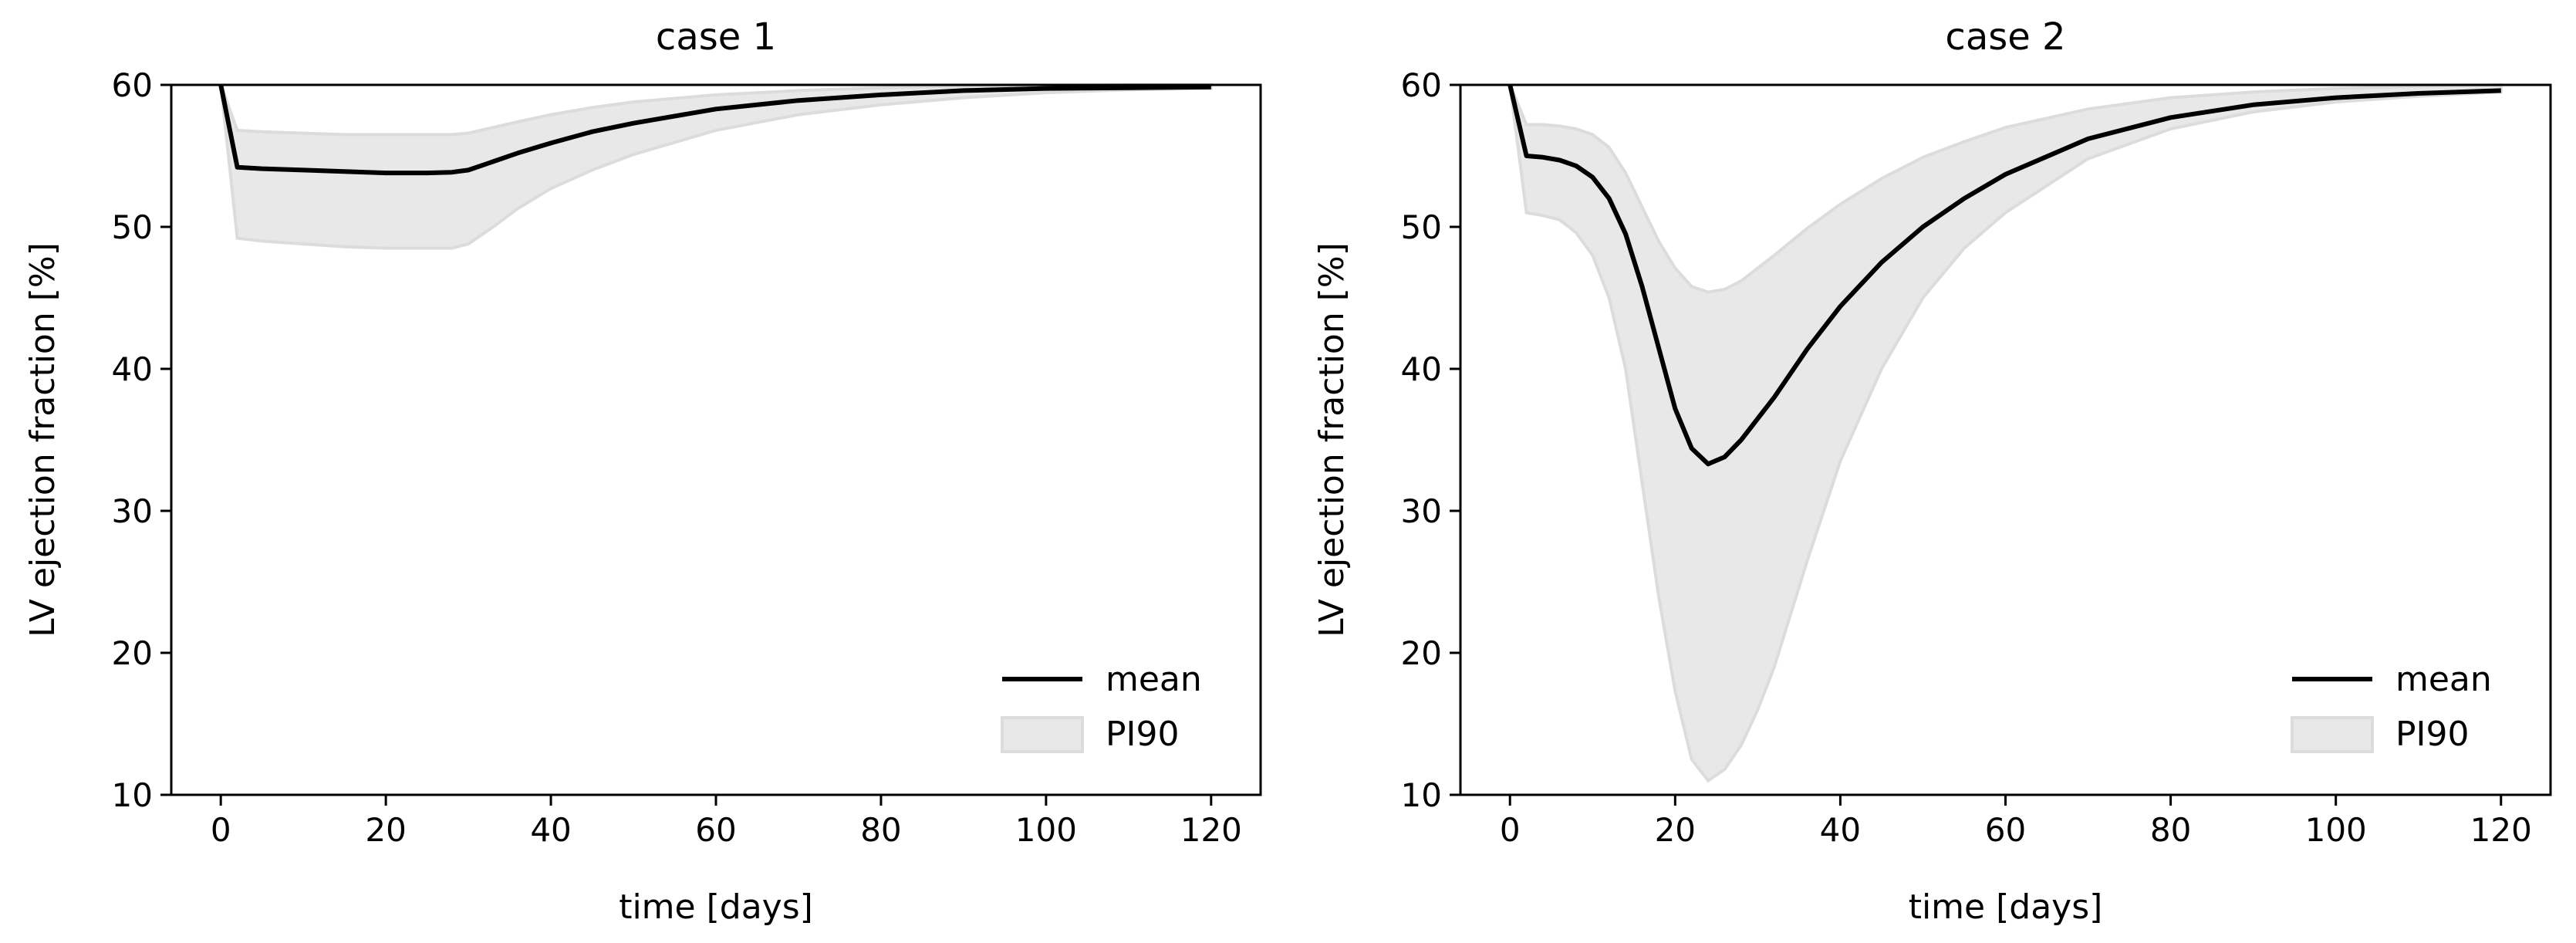  What do you see at coordinates (716, 37) in the screenshot?
I see `chart-title: case 1` at bounding box center [716, 37].